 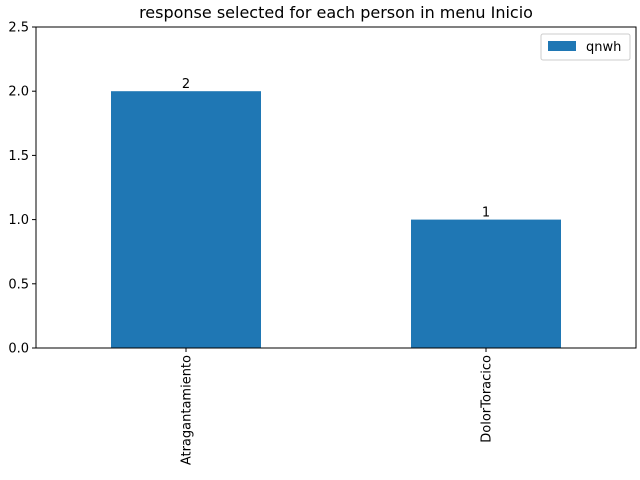 What do you see at coordinates (486, 213) in the screenshot?
I see `value-label: 1` at bounding box center [486, 213].